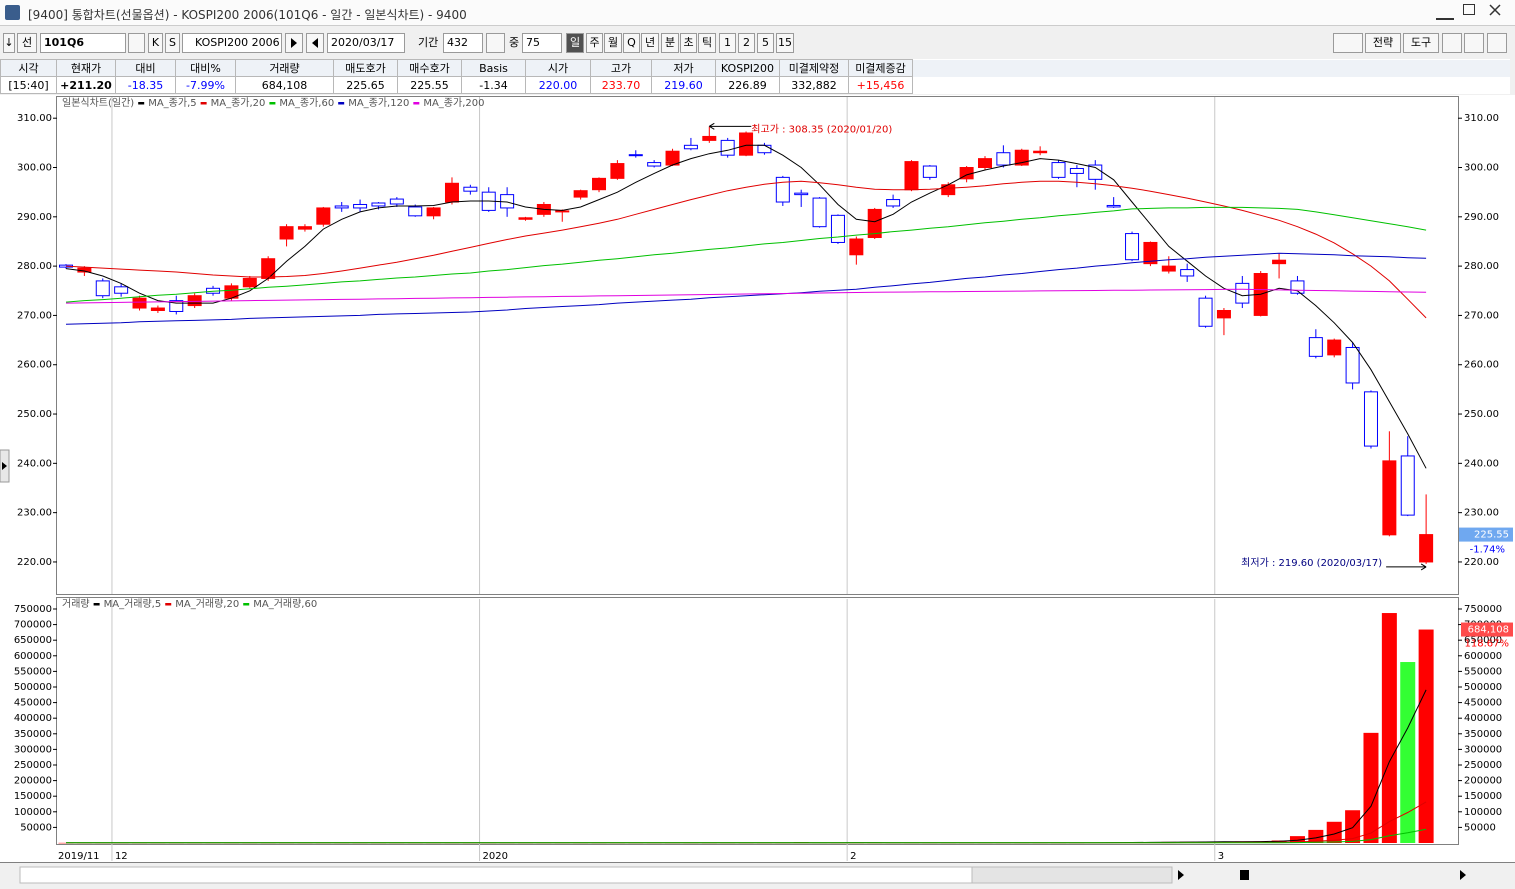 Image resolution: width=1515 pixels, height=889 pixels. Describe the element at coordinates (670, 43) in the screenshot. I see `interval-button: 분` at that location.